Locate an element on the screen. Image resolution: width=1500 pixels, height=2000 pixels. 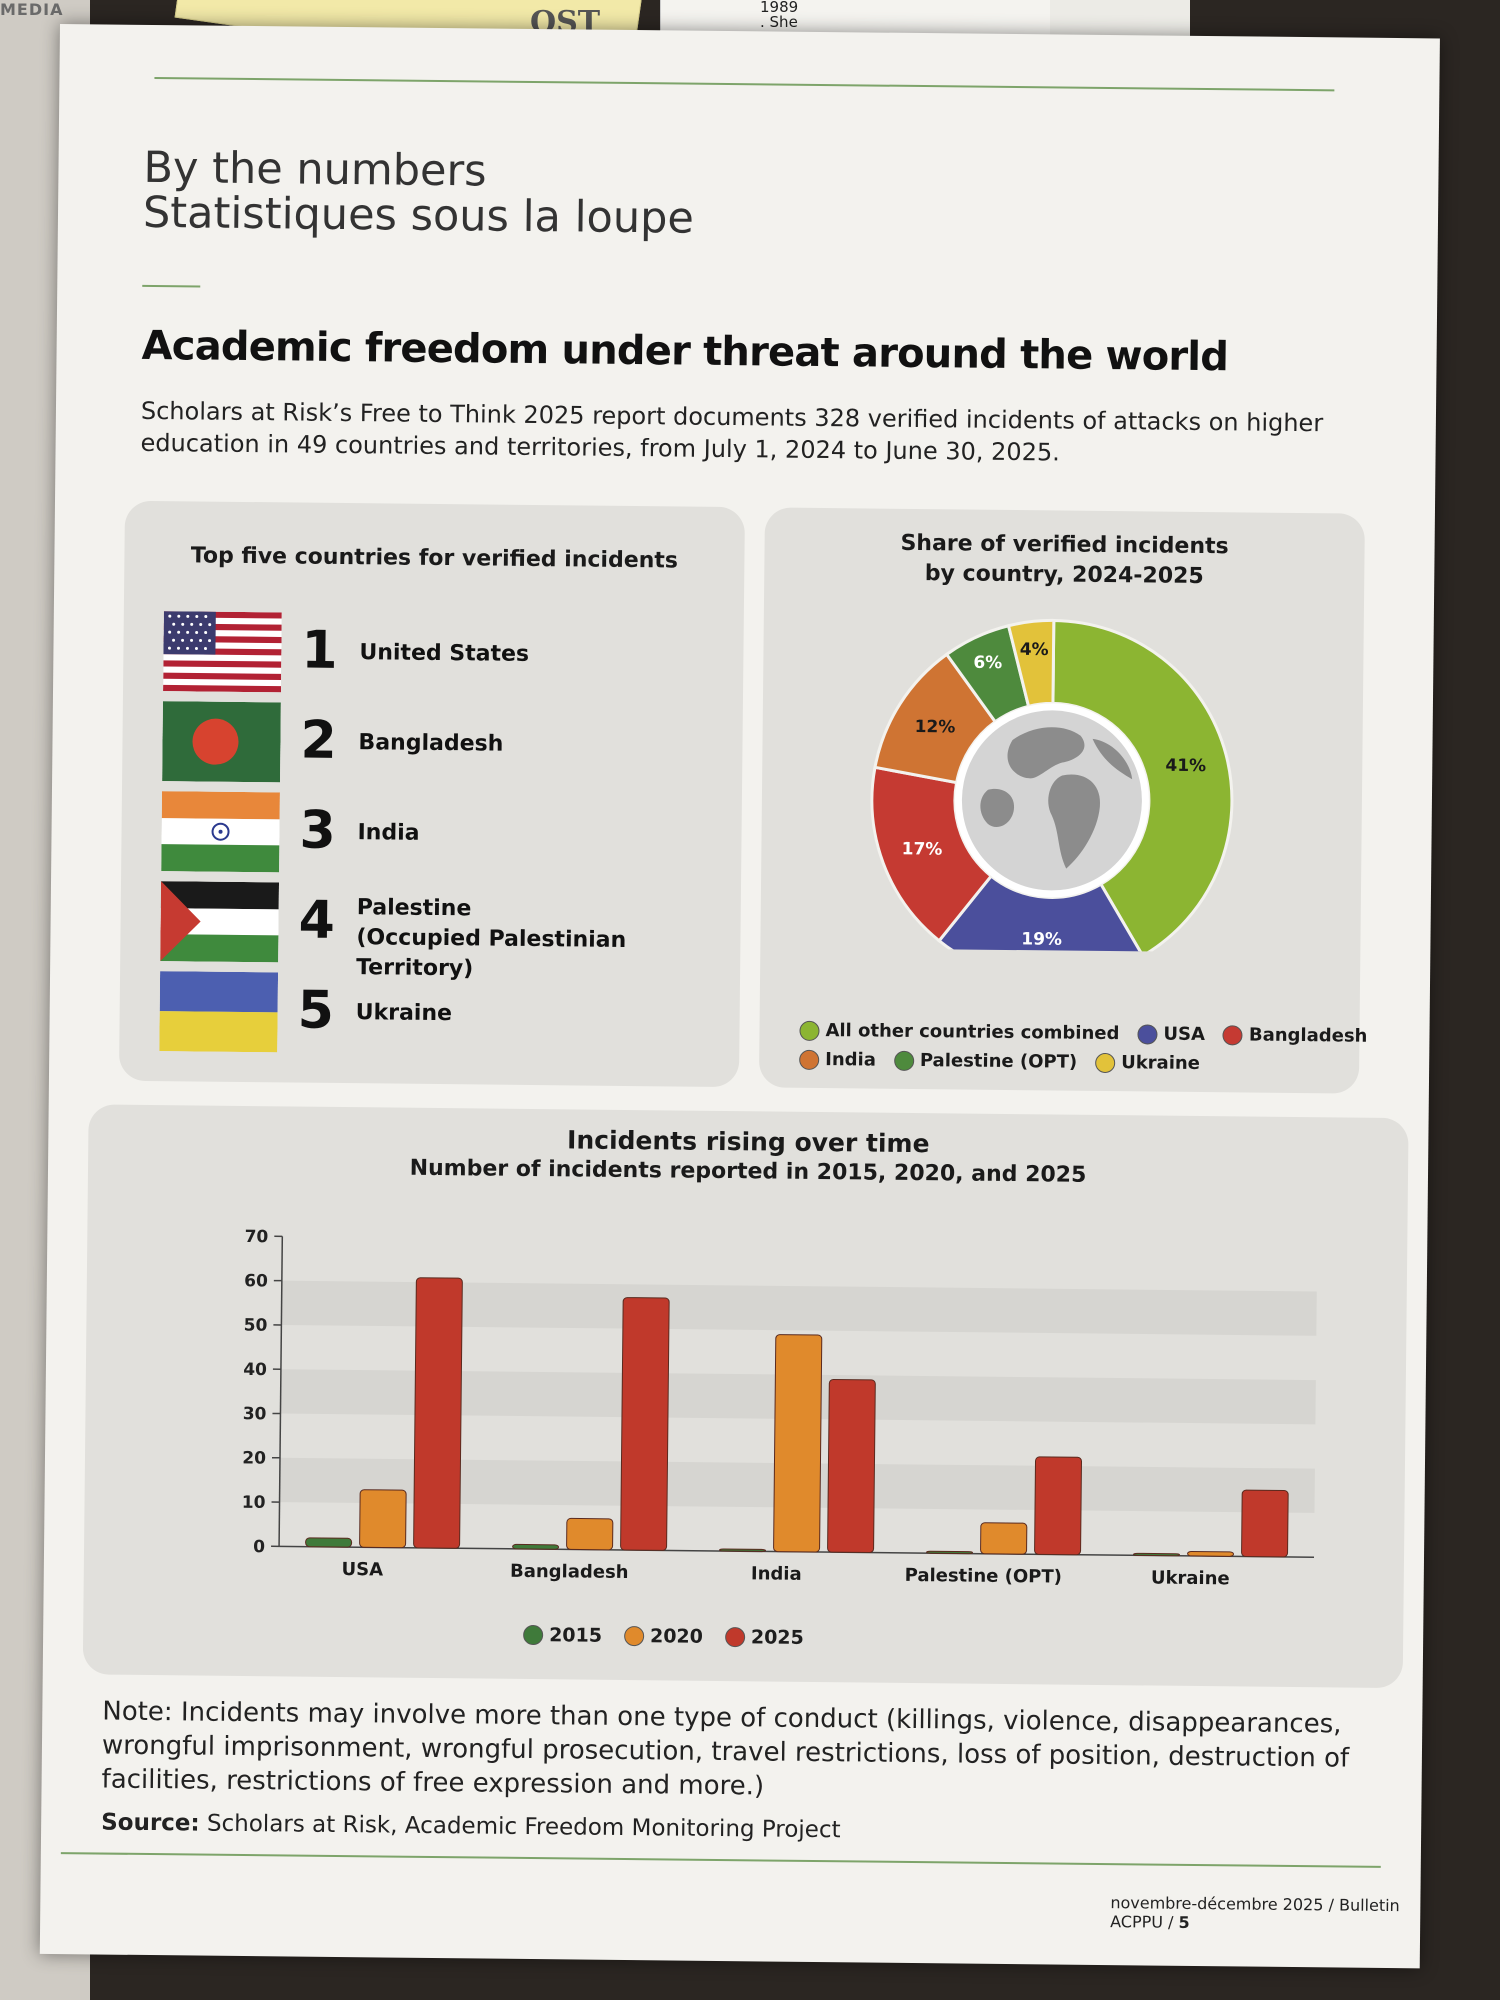
grid-band is located at coordinates (799, 1308).